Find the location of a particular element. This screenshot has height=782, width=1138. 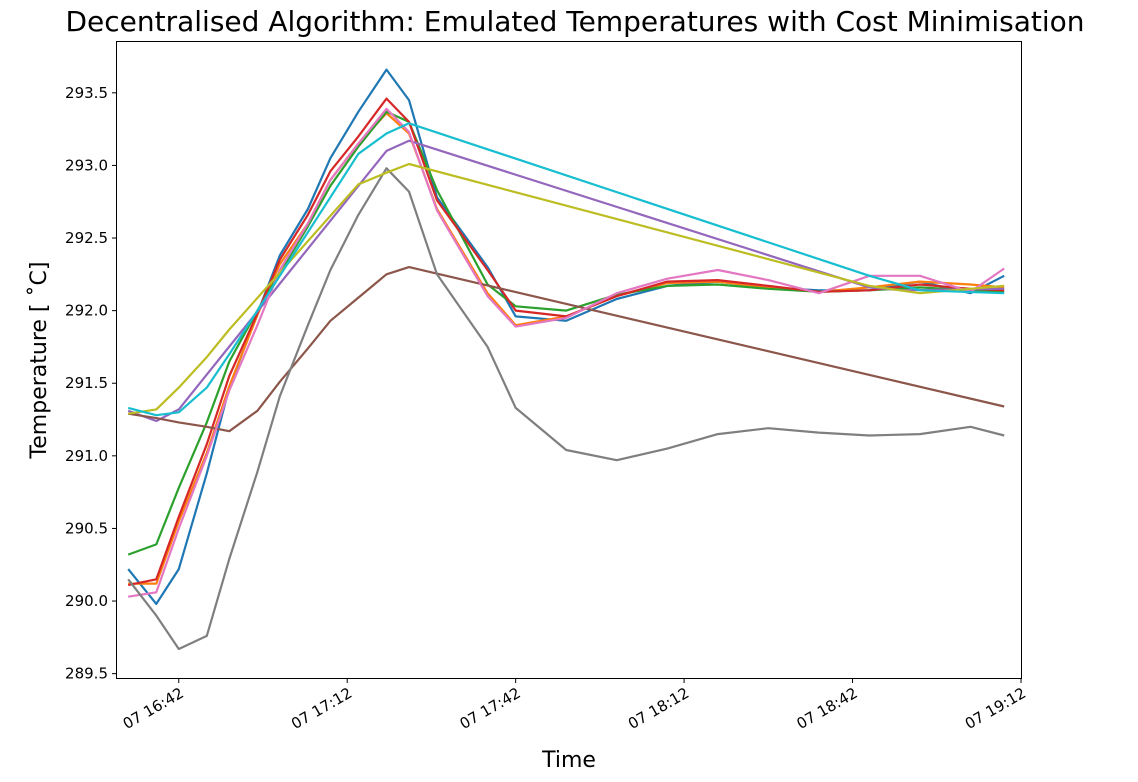

y-tick-label: 292.5 is located at coordinates (86, 238).